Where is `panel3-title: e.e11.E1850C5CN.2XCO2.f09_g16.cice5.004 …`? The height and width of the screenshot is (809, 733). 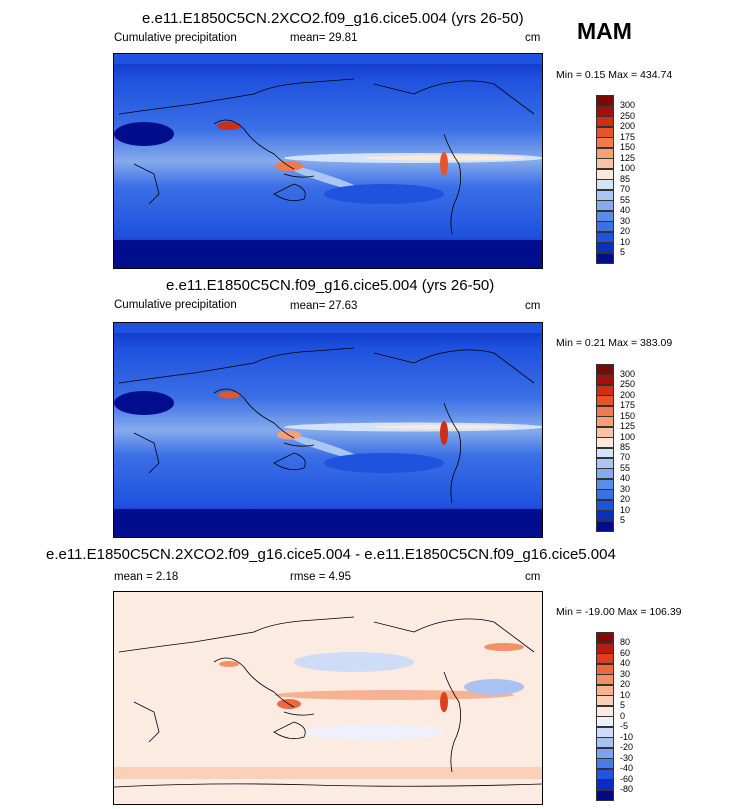
panel3-title: e.e11.E1850C5CN.2XCO2.f09_g16.cice5.004 … is located at coordinates (331, 554).